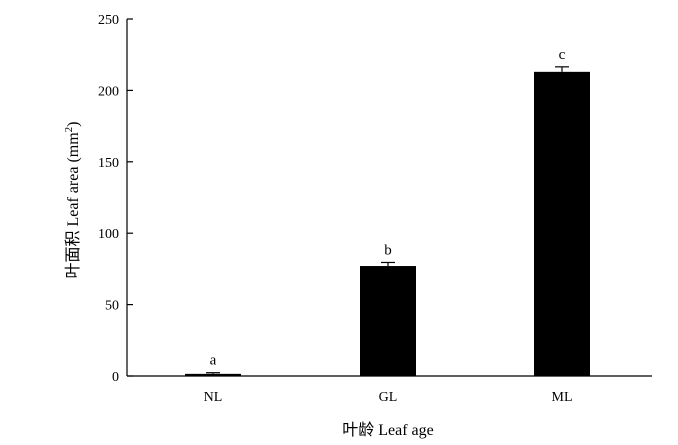 The image size is (678, 445). What do you see at coordinates (562, 397) in the screenshot?
I see `x-tick-label-ml: ML` at bounding box center [562, 397].